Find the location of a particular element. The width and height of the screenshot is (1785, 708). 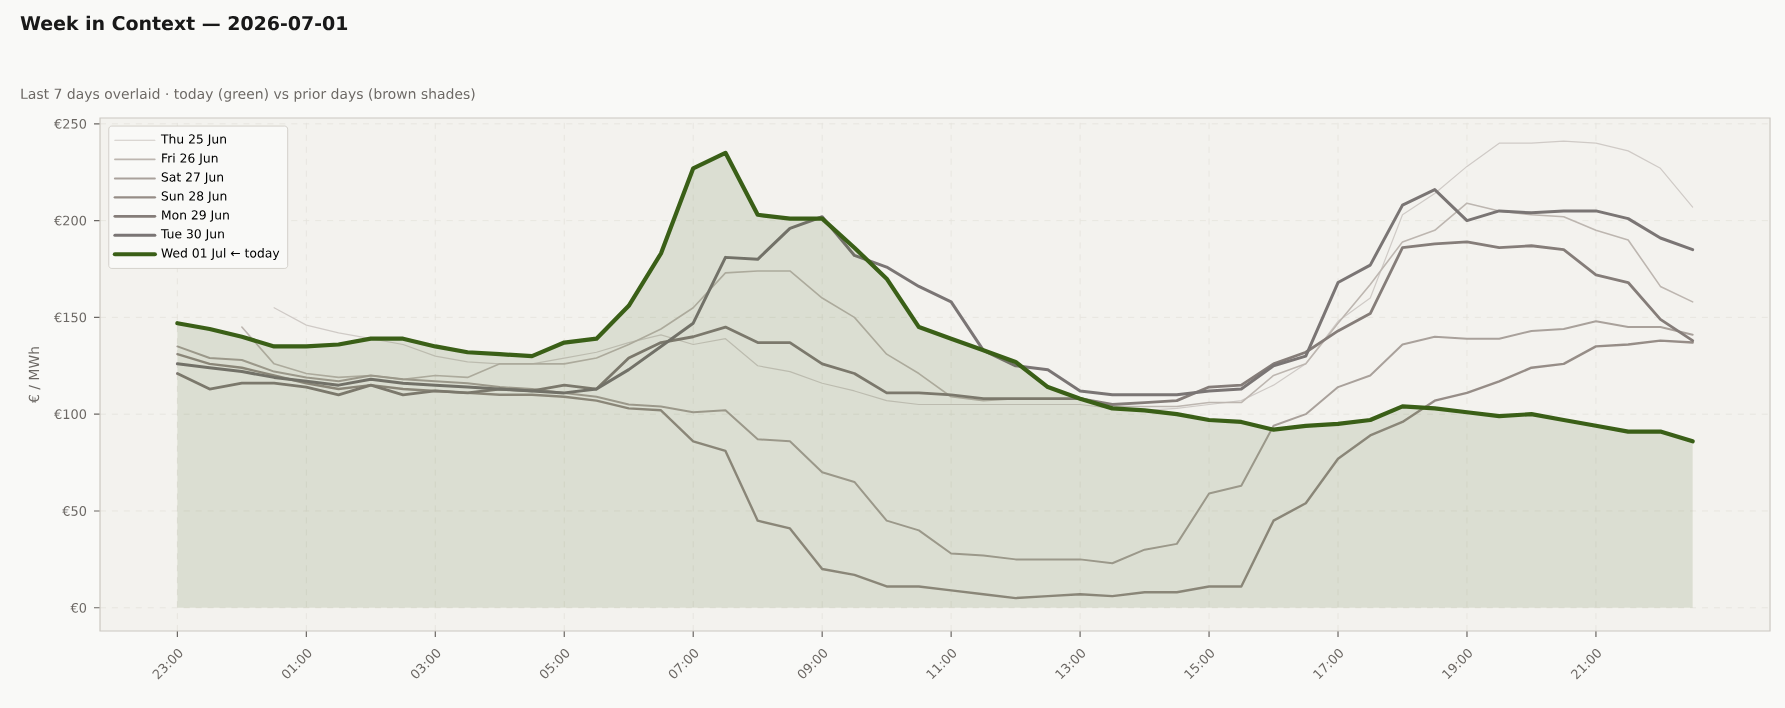

chart-title: Week in Context — 2026-07-01 is located at coordinates (184, 23).